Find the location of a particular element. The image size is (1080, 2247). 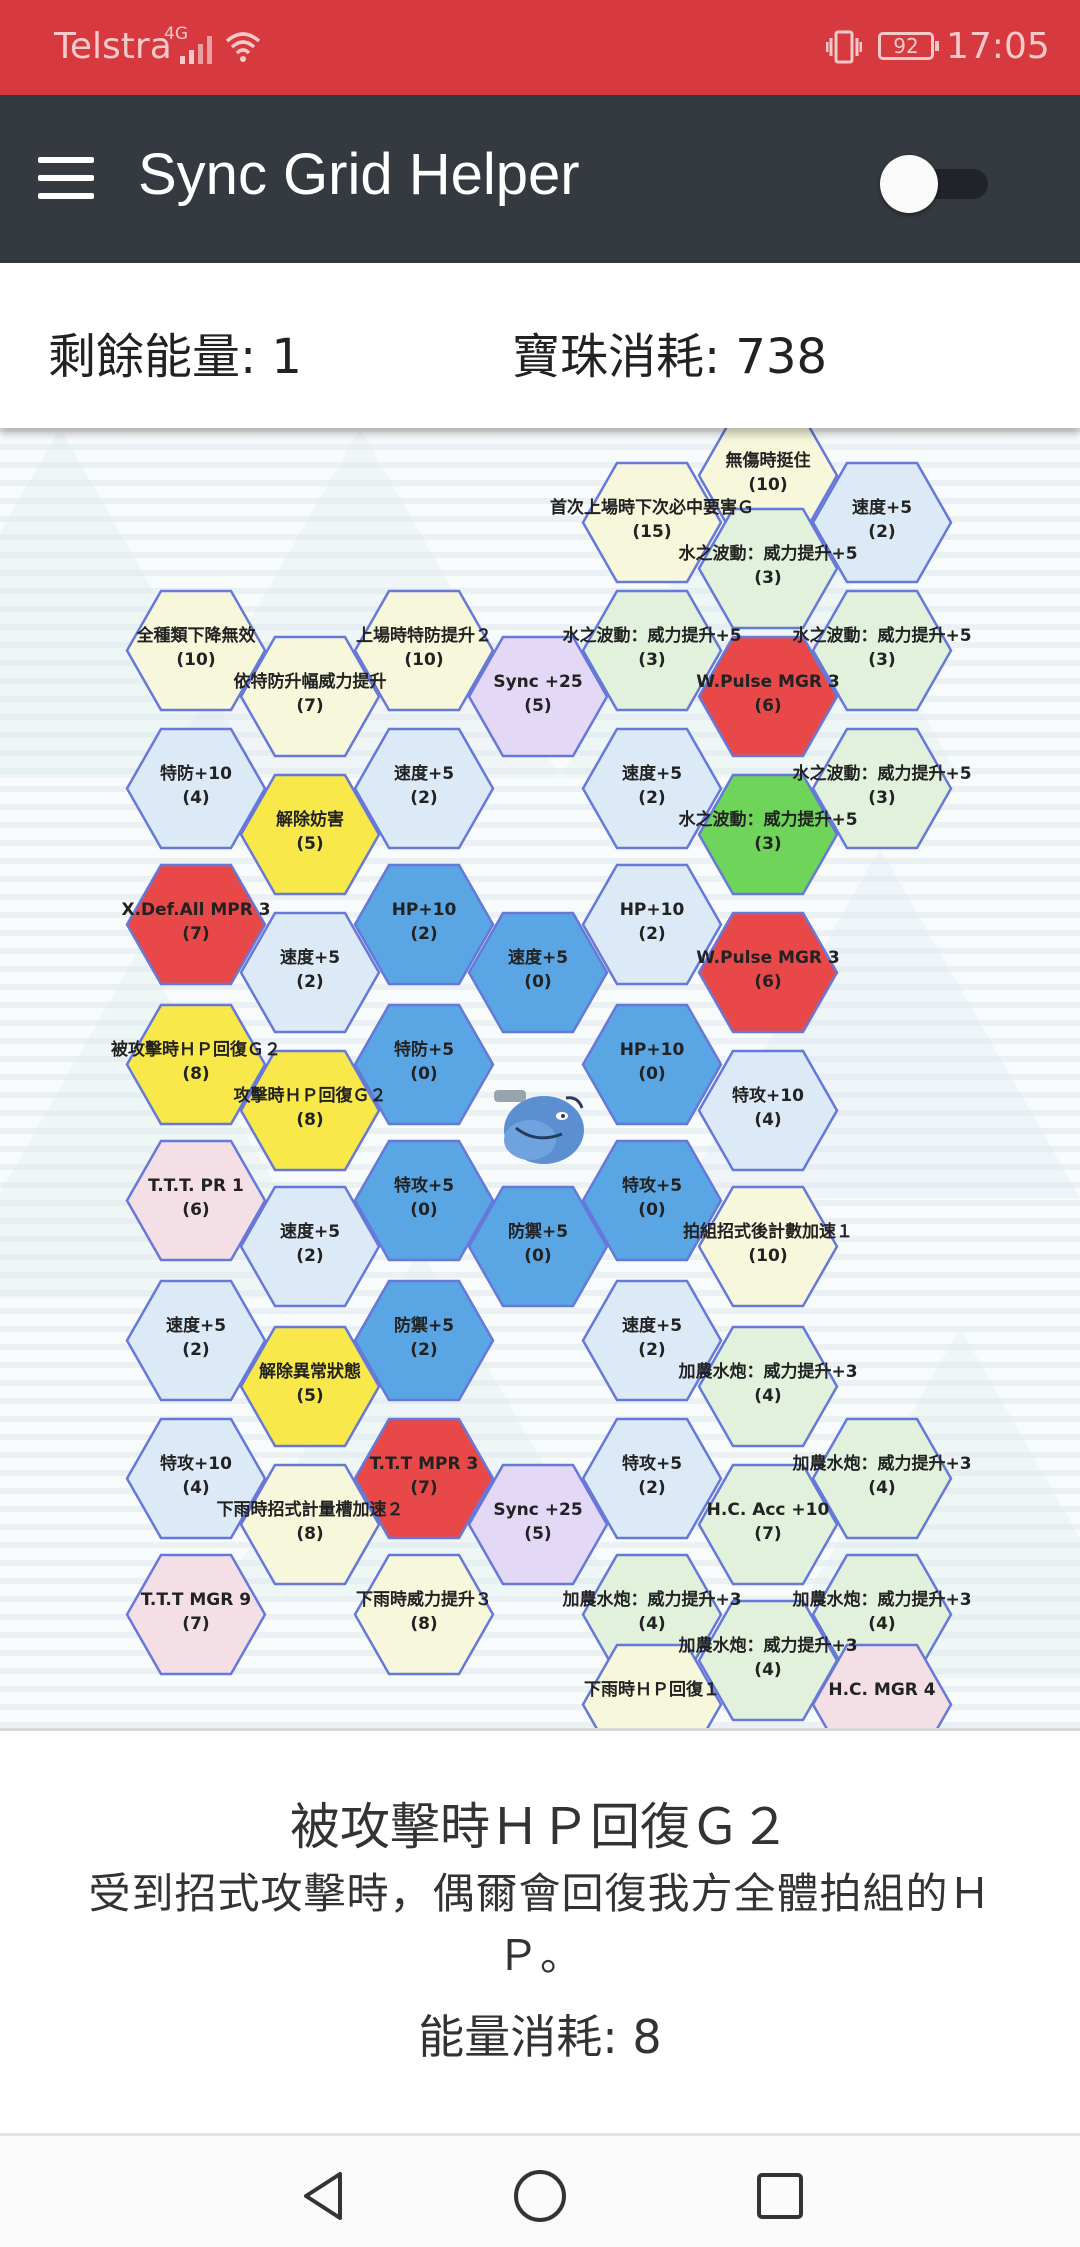

tile-label: 特攻+10 (4) is located at coordinates (768, 1108).